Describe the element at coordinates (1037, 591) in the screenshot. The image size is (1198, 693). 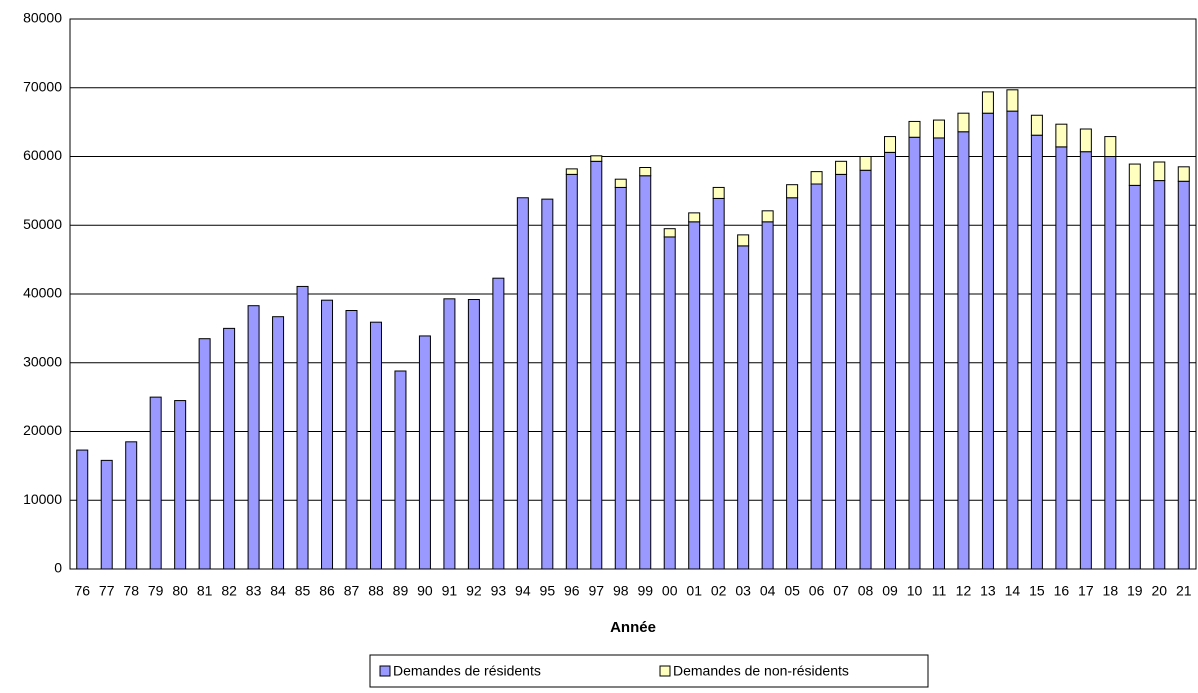
I see `x-tick-label: 15` at that location.